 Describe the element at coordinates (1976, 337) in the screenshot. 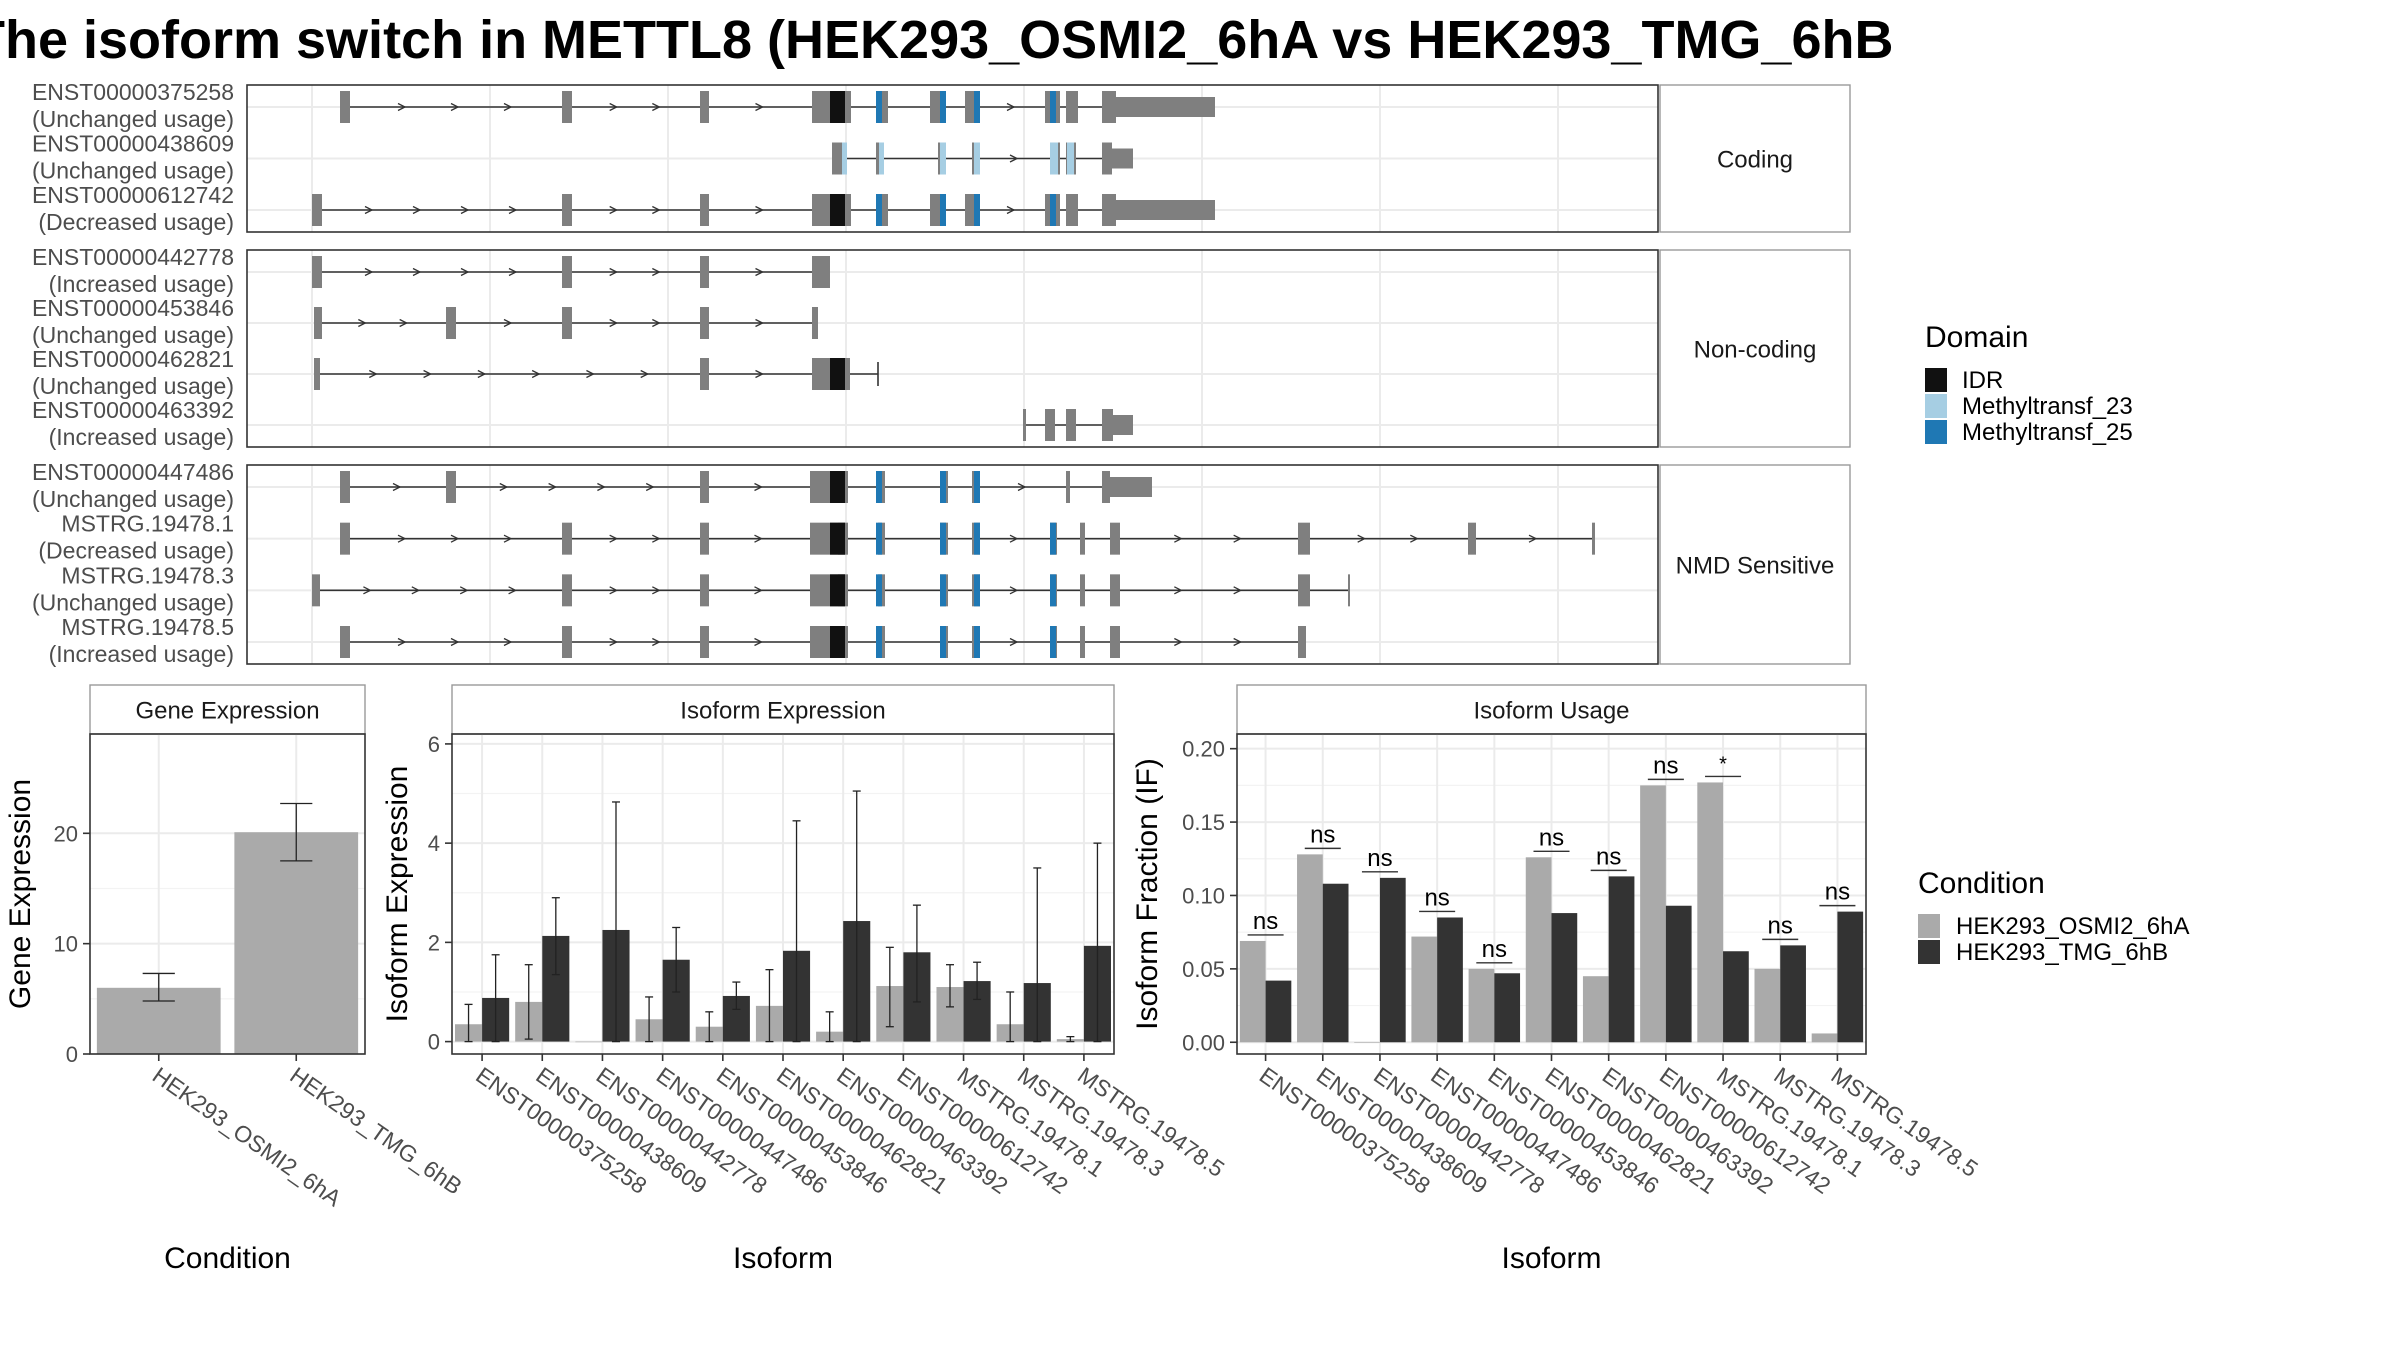

I see `domain-legend-title: Domain` at that location.